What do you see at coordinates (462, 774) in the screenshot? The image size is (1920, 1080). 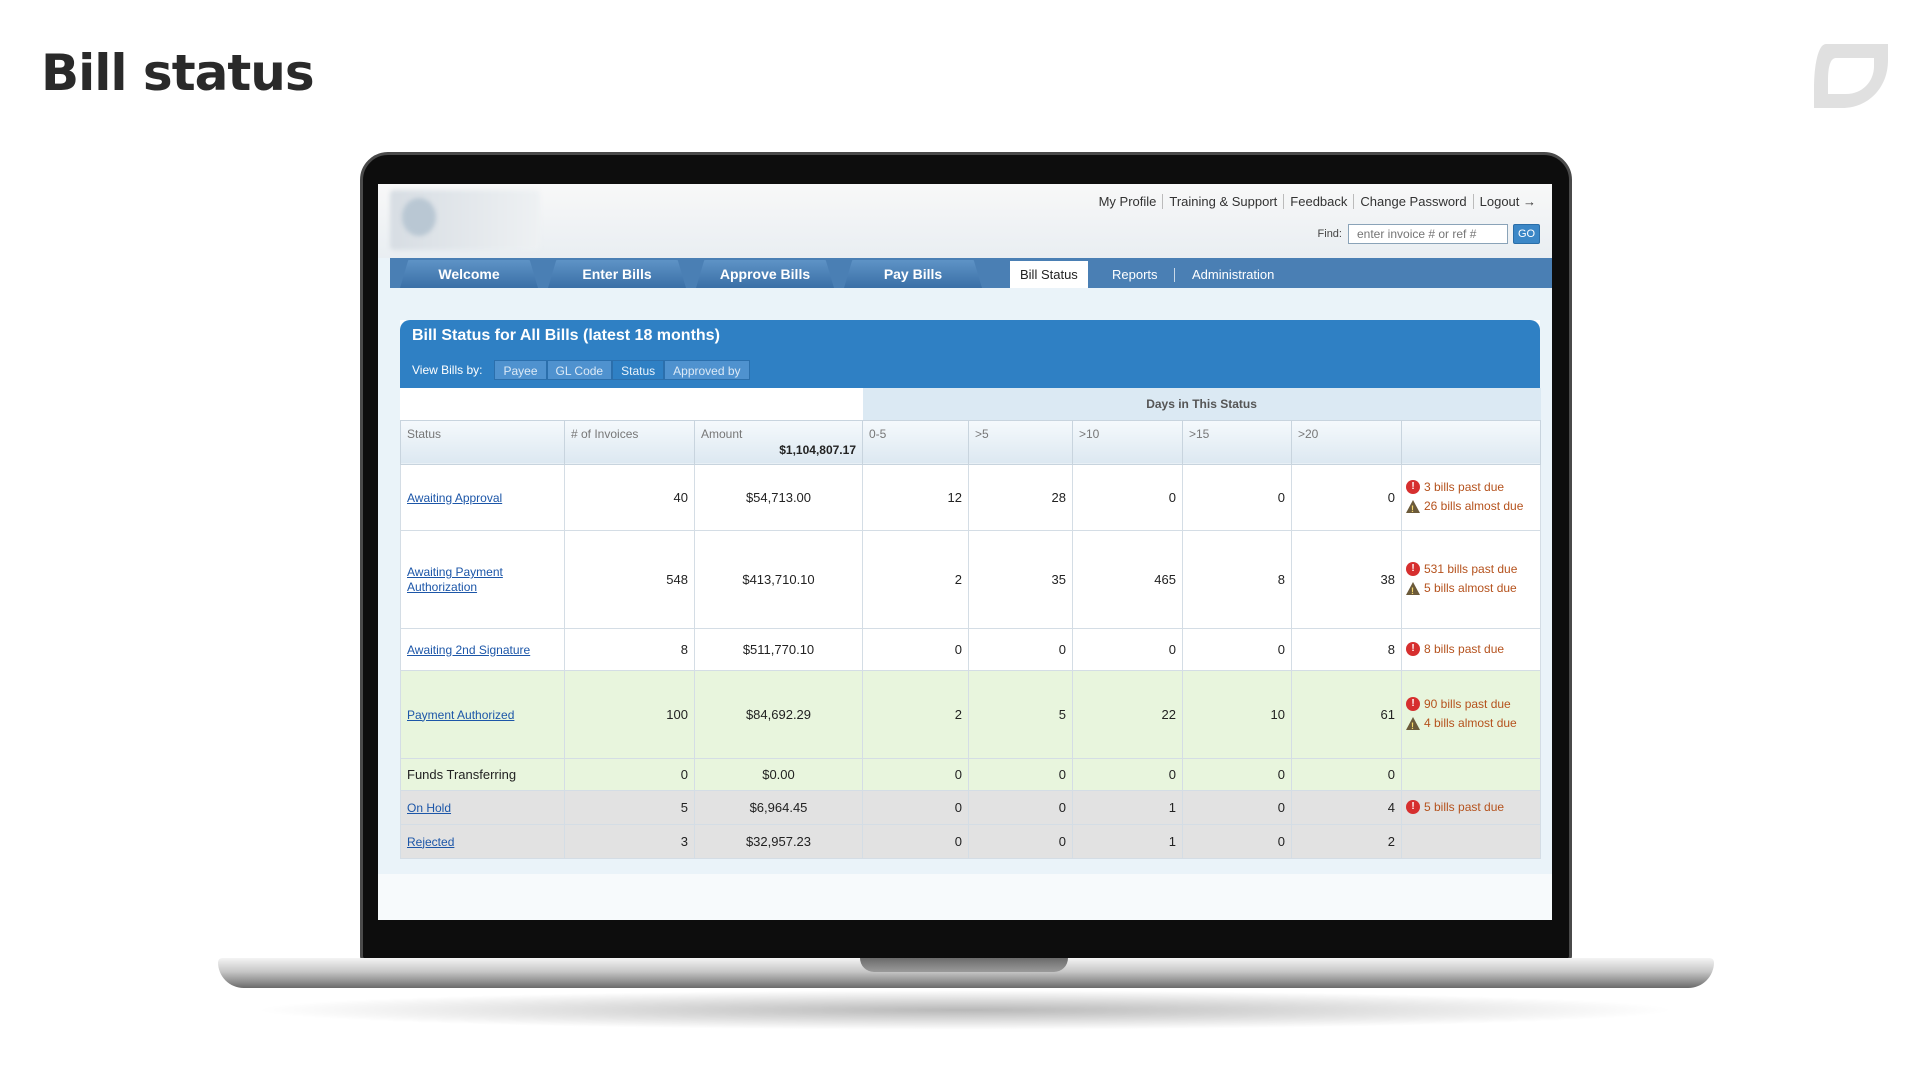 I see `status-label: Funds Transferring` at bounding box center [462, 774].